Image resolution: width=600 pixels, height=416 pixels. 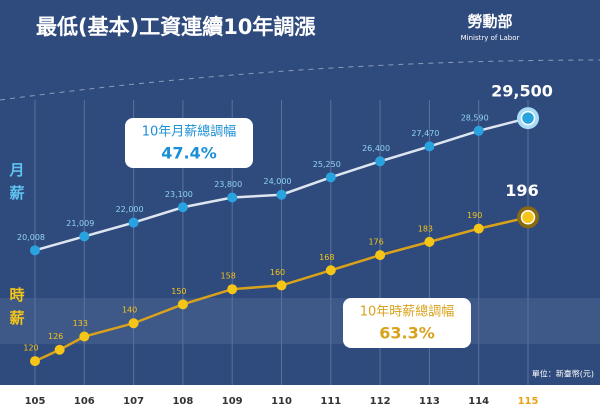 What do you see at coordinates (133, 401) in the screenshot?
I see `x-tick-label: 107` at bounding box center [133, 401].